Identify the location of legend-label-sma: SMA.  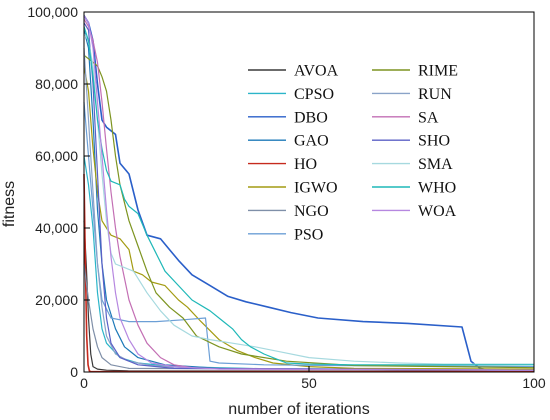
(435, 164).